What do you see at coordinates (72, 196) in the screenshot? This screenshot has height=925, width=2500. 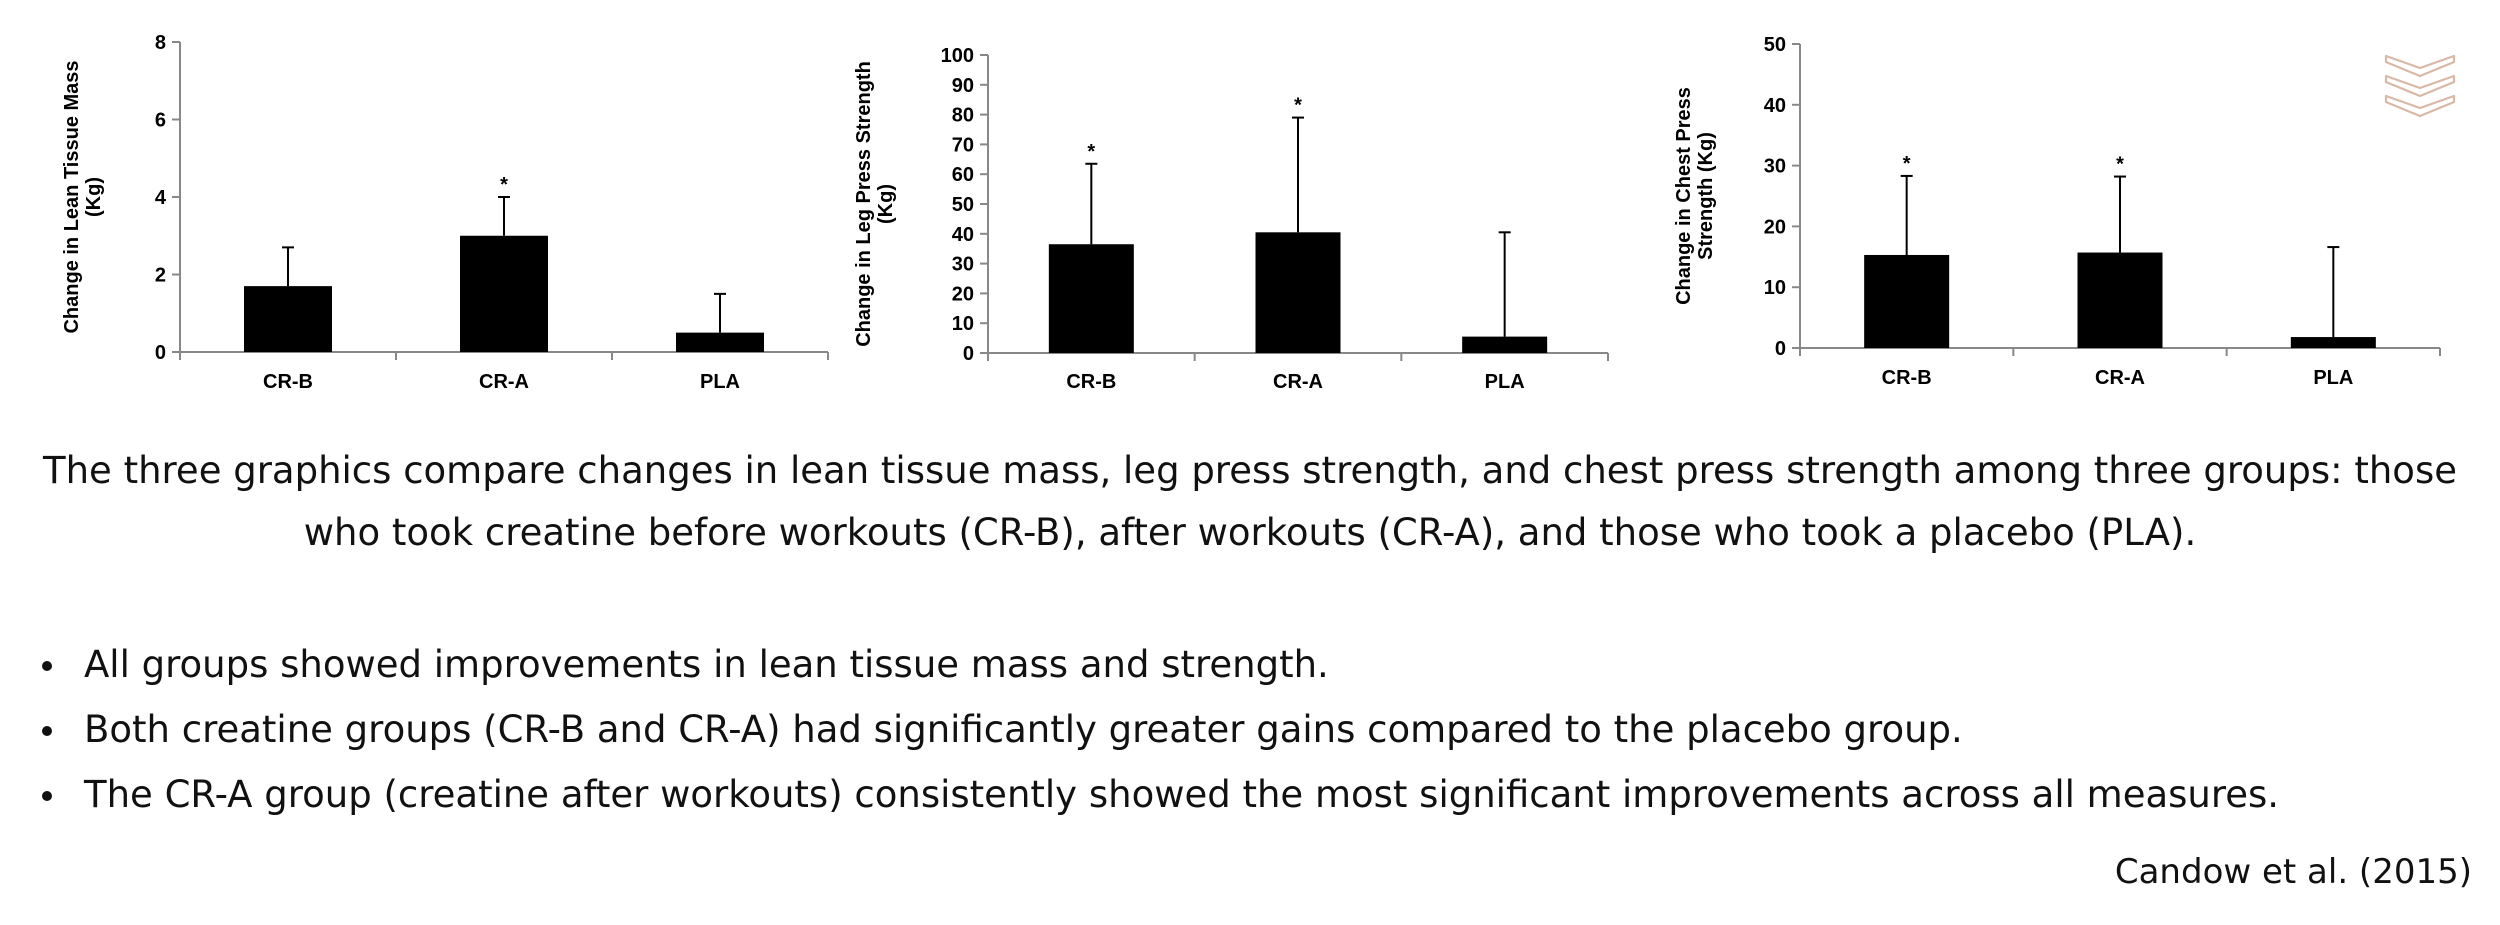 I see `y-axis-title-line: Change in Lean Tissue Mass` at bounding box center [72, 196].